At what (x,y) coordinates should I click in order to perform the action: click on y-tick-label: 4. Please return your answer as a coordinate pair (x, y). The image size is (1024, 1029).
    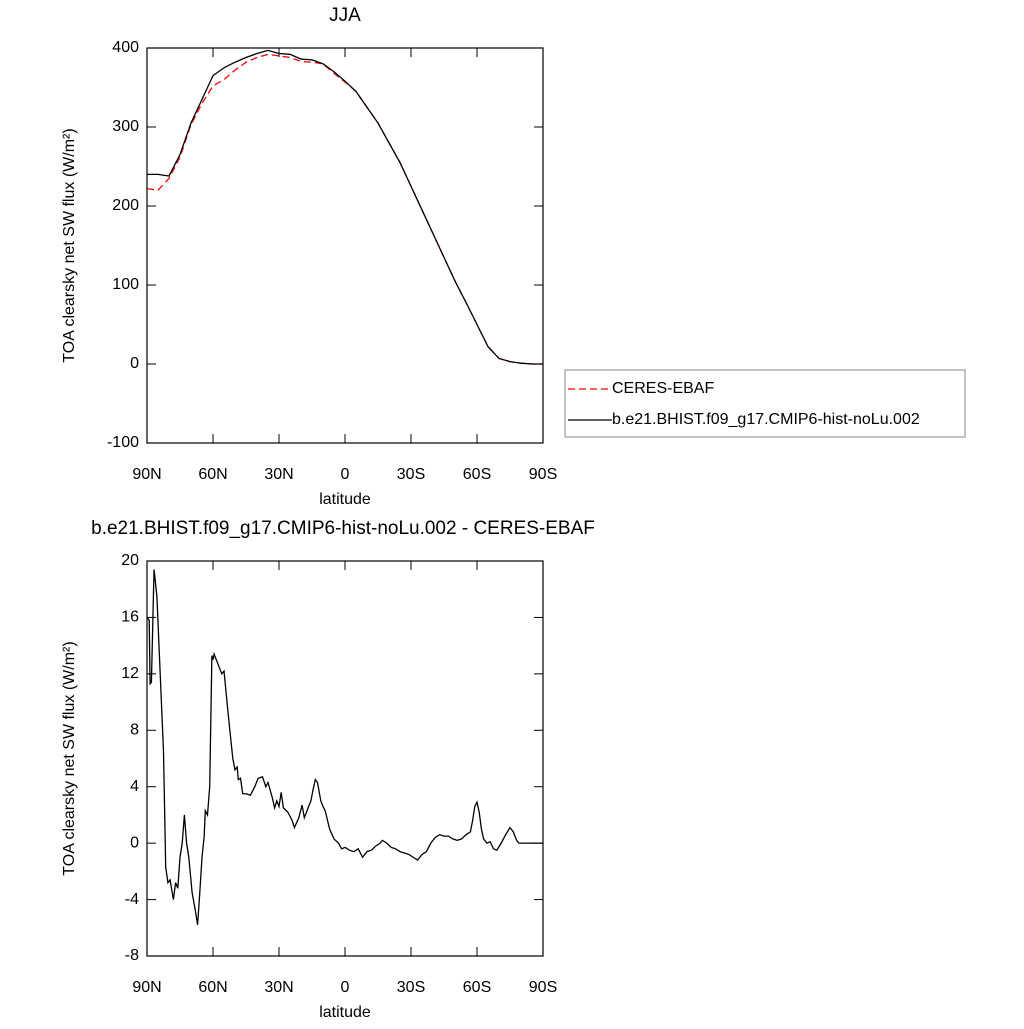
    Looking at the image, I should click on (134, 786).